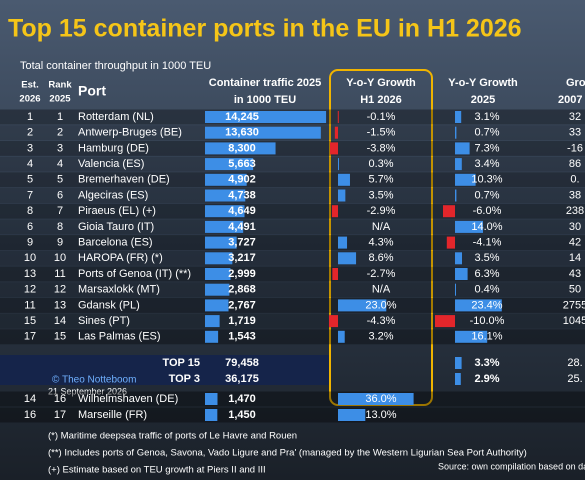 The image size is (585, 480). What do you see at coordinates (60, 290) in the screenshot?
I see `rank: 12` at bounding box center [60, 290].